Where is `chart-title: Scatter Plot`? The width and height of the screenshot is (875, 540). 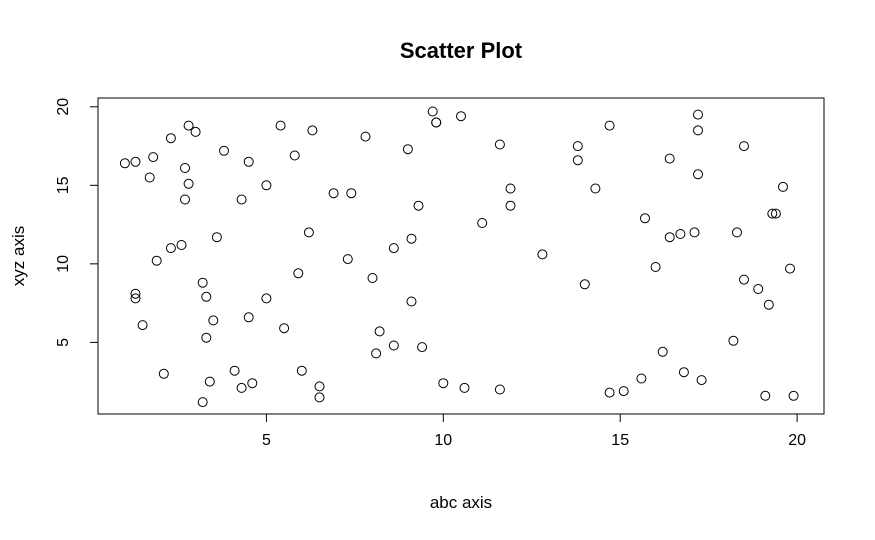
chart-title: Scatter Plot is located at coordinates (461, 50).